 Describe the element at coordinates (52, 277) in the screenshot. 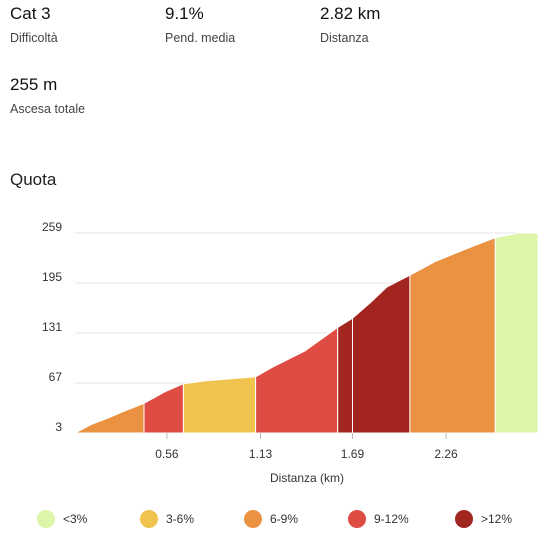

I see `y-tick-label: 195` at that location.